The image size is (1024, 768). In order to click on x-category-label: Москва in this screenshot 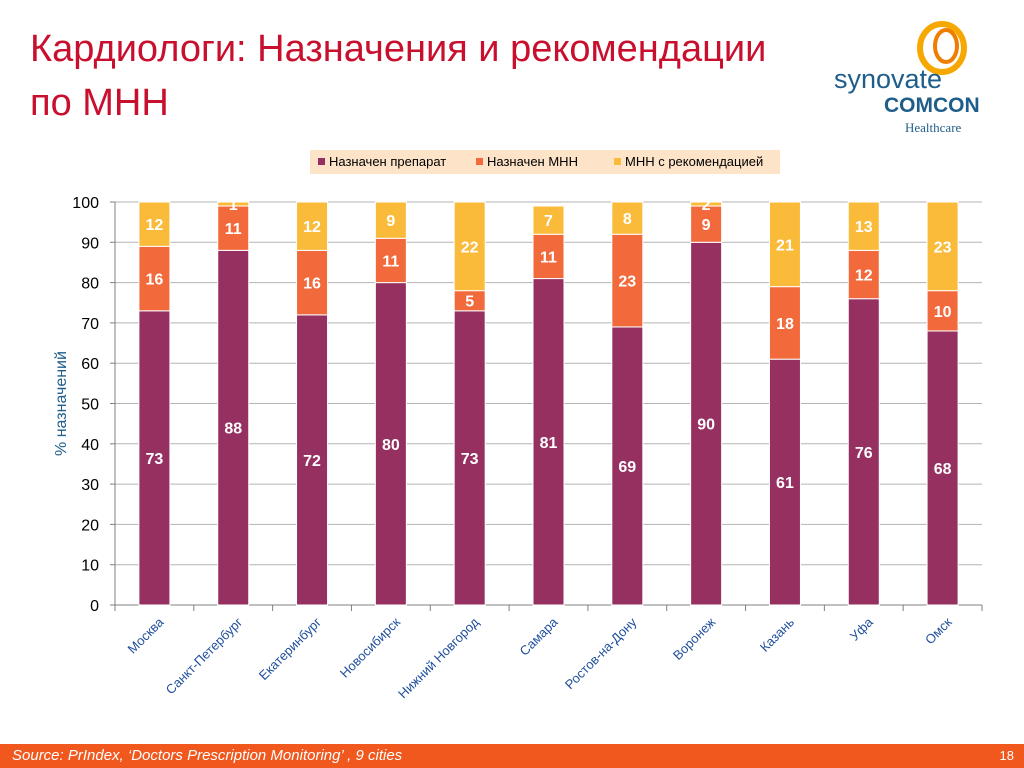, I will do `click(146, 635)`.